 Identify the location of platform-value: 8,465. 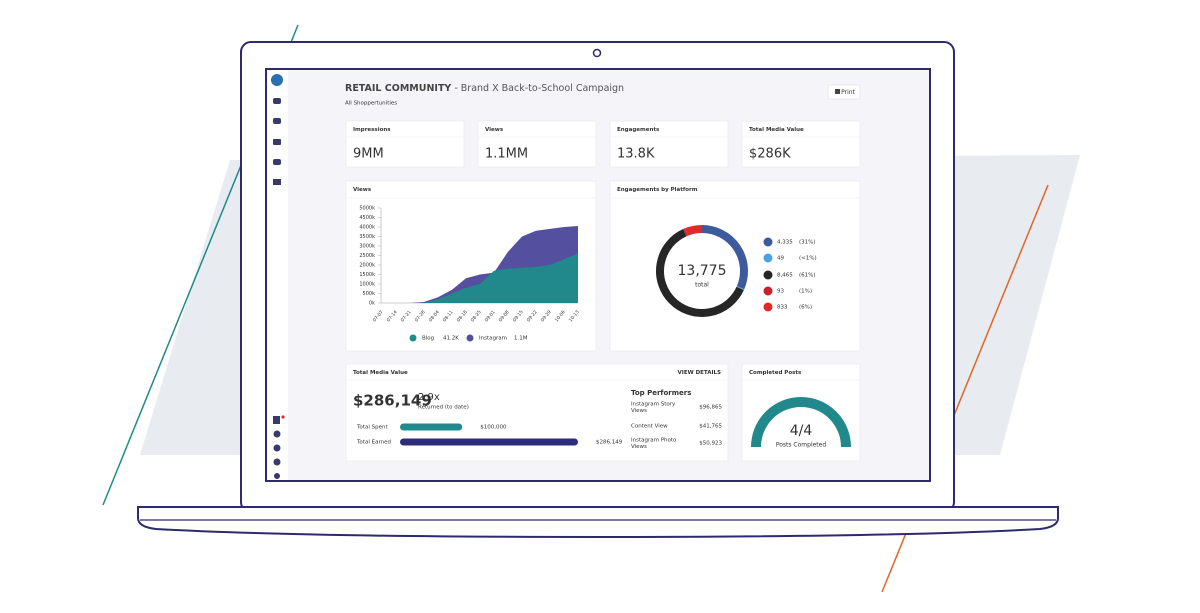
(785, 276).